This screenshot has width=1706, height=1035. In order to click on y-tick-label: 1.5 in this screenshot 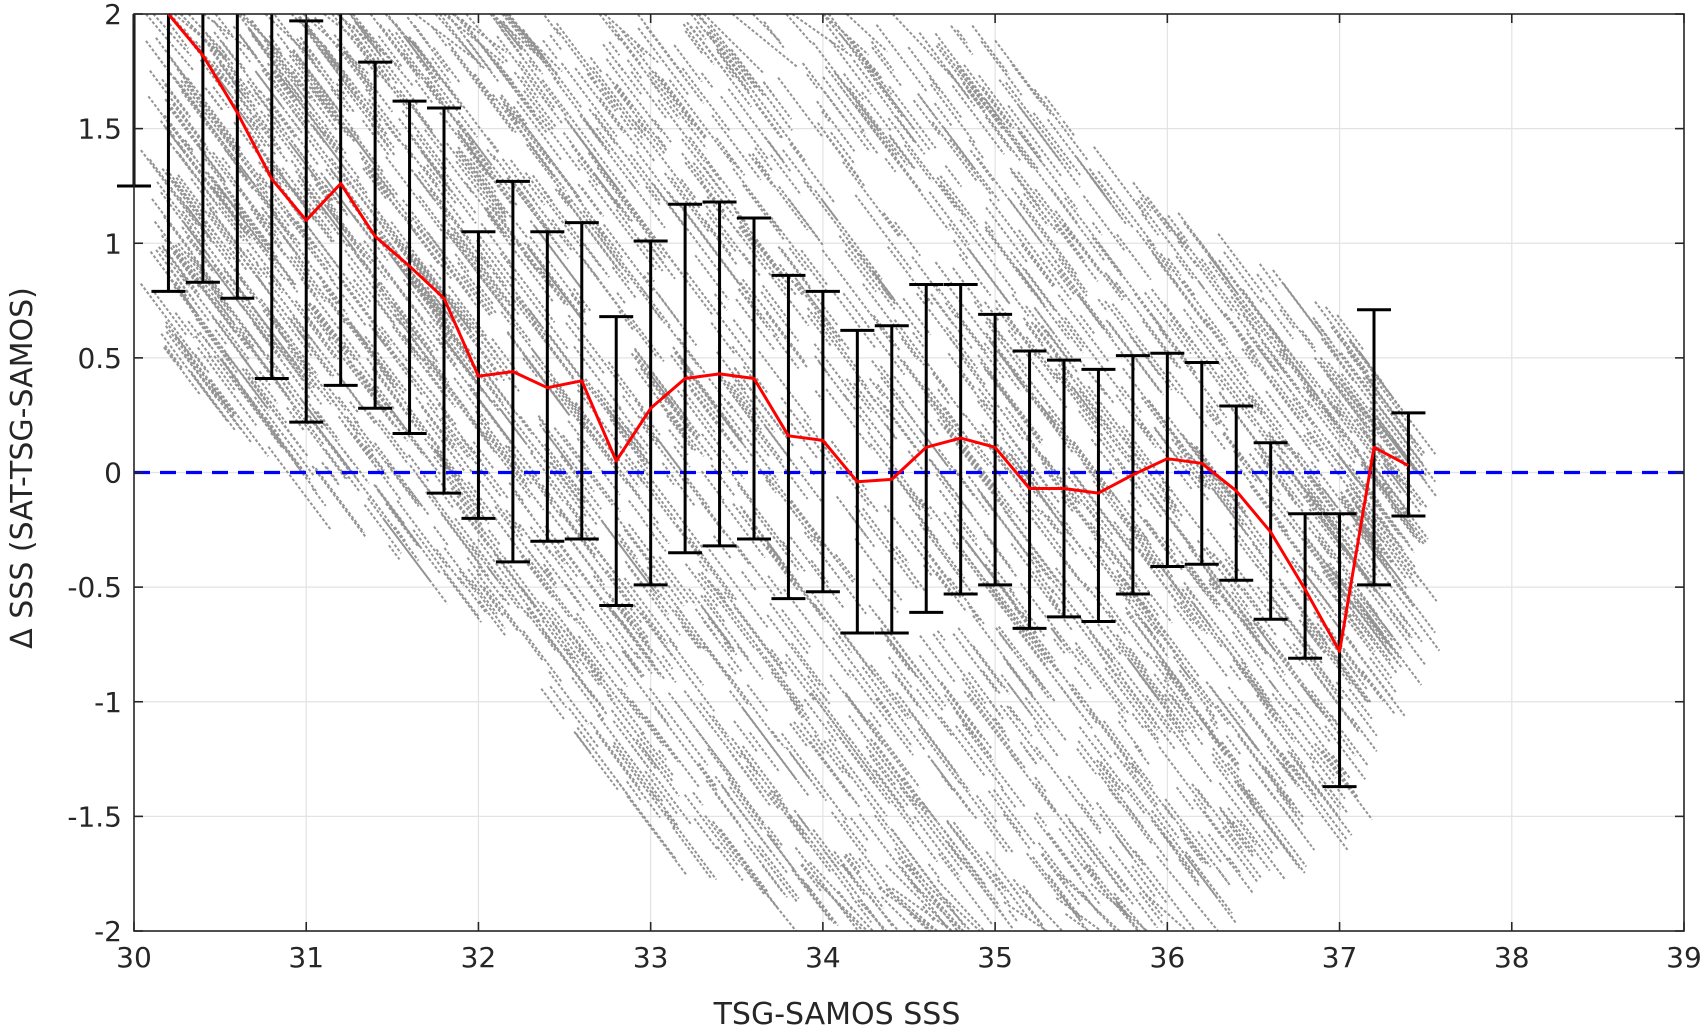, I will do `click(99, 129)`.